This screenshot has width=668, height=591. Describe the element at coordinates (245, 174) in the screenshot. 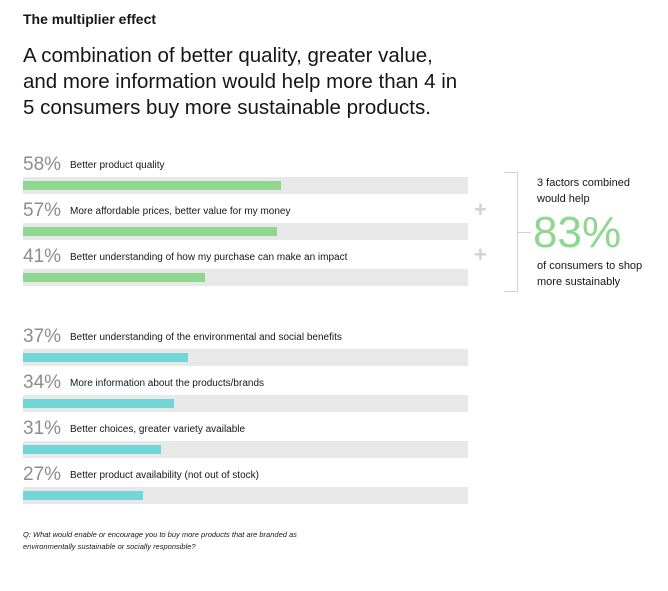

I see `bar-row: 58% Better product quality` at that location.